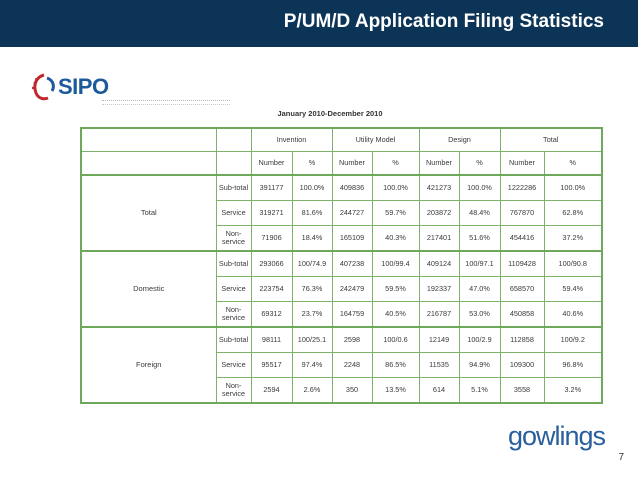  What do you see at coordinates (395, 238) in the screenshot?
I see `data-cell: 40.3%` at bounding box center [395, 238].